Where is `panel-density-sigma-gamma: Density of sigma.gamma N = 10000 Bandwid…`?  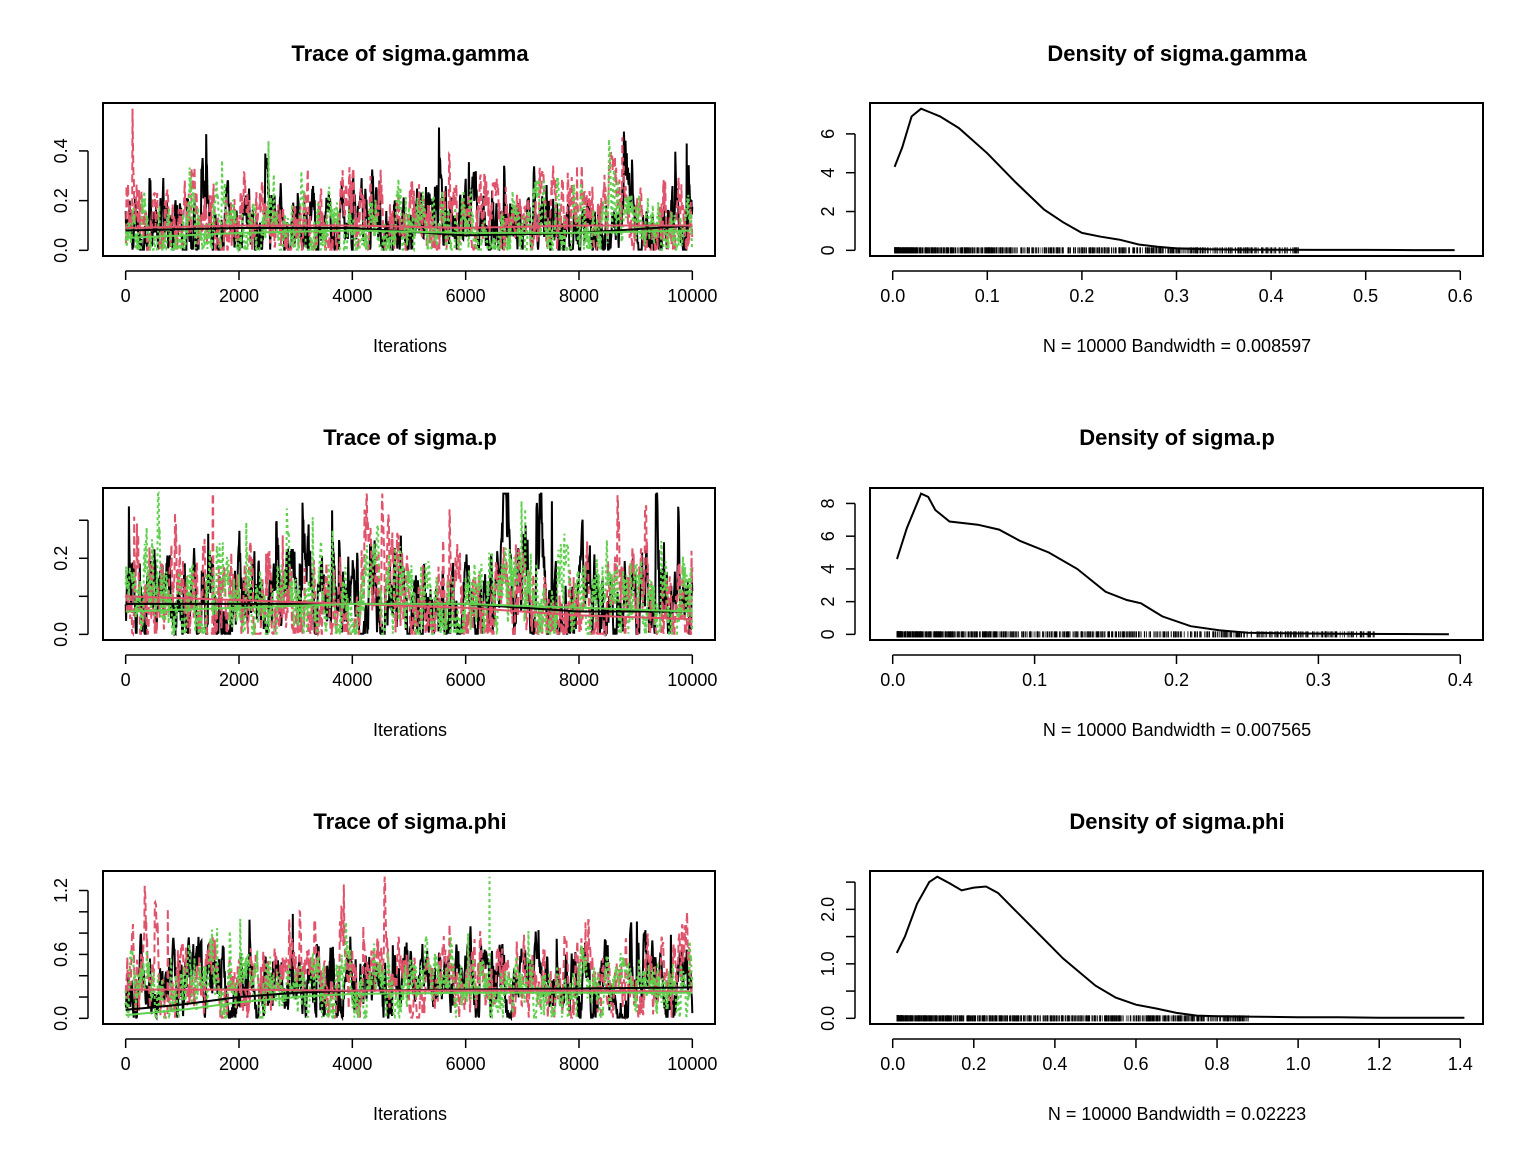
panel-density-sigma-gamma: Density of sigma.gamma N = 10000 Bandwid… is located at coordinates (1177, 198).